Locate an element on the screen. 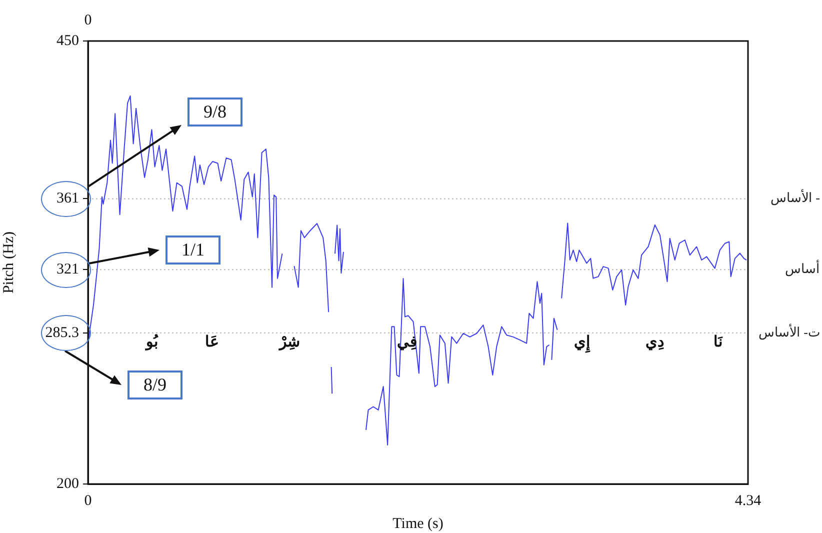  ref-line-label: ت- الأساس is located at coordinates (789, 331).